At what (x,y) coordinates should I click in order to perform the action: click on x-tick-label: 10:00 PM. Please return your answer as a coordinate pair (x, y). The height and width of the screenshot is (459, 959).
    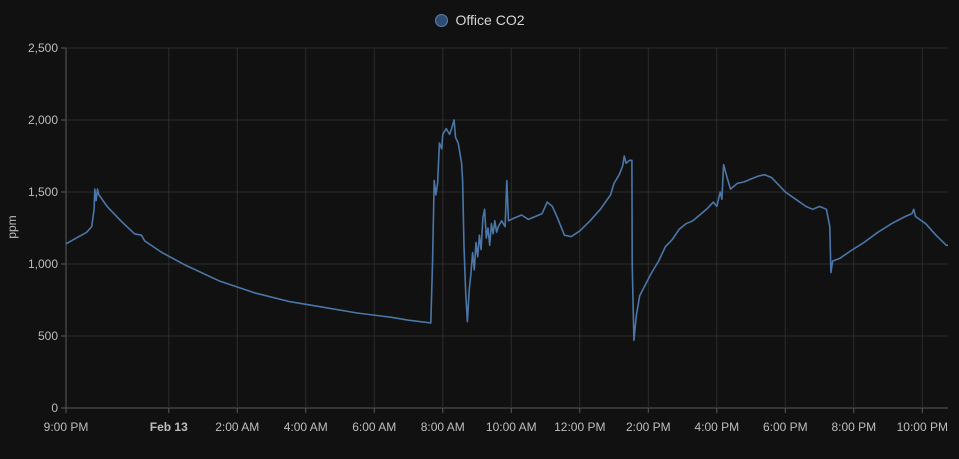
    Looking at the image, I should click on (922, 427).